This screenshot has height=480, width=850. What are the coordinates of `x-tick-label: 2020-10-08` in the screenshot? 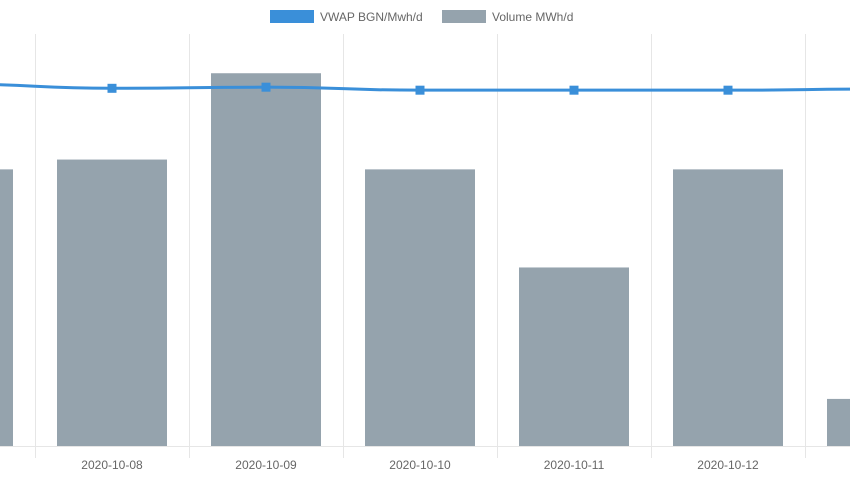 It's located at (112, 465).